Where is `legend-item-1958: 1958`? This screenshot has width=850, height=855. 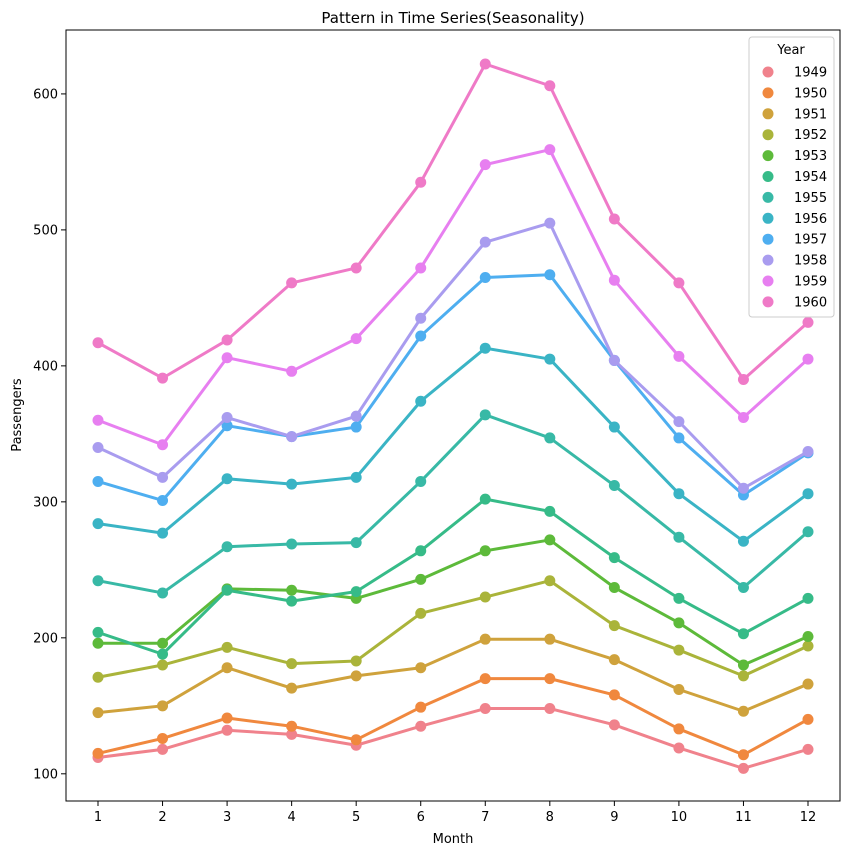
legend-item-1958: 1958 is located at coordinates (794, 261).